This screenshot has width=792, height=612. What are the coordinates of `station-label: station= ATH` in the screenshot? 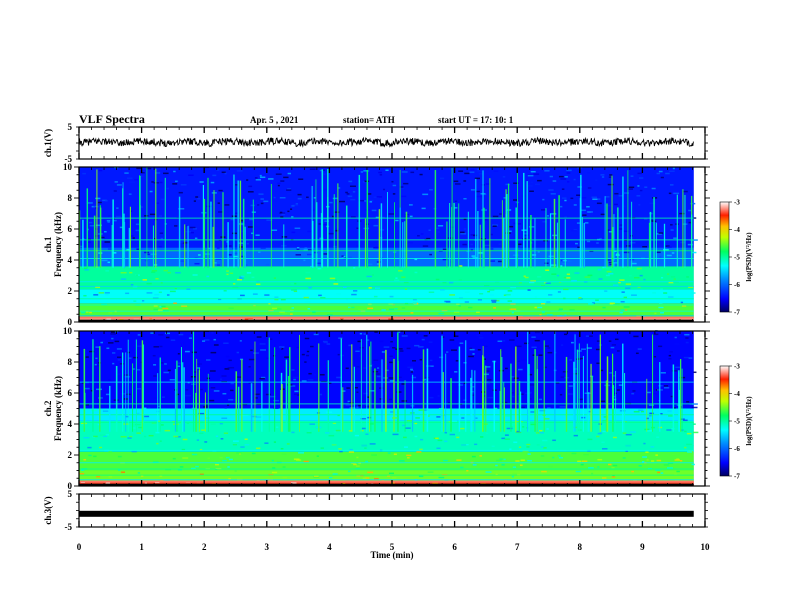 It's located at (369, 120).